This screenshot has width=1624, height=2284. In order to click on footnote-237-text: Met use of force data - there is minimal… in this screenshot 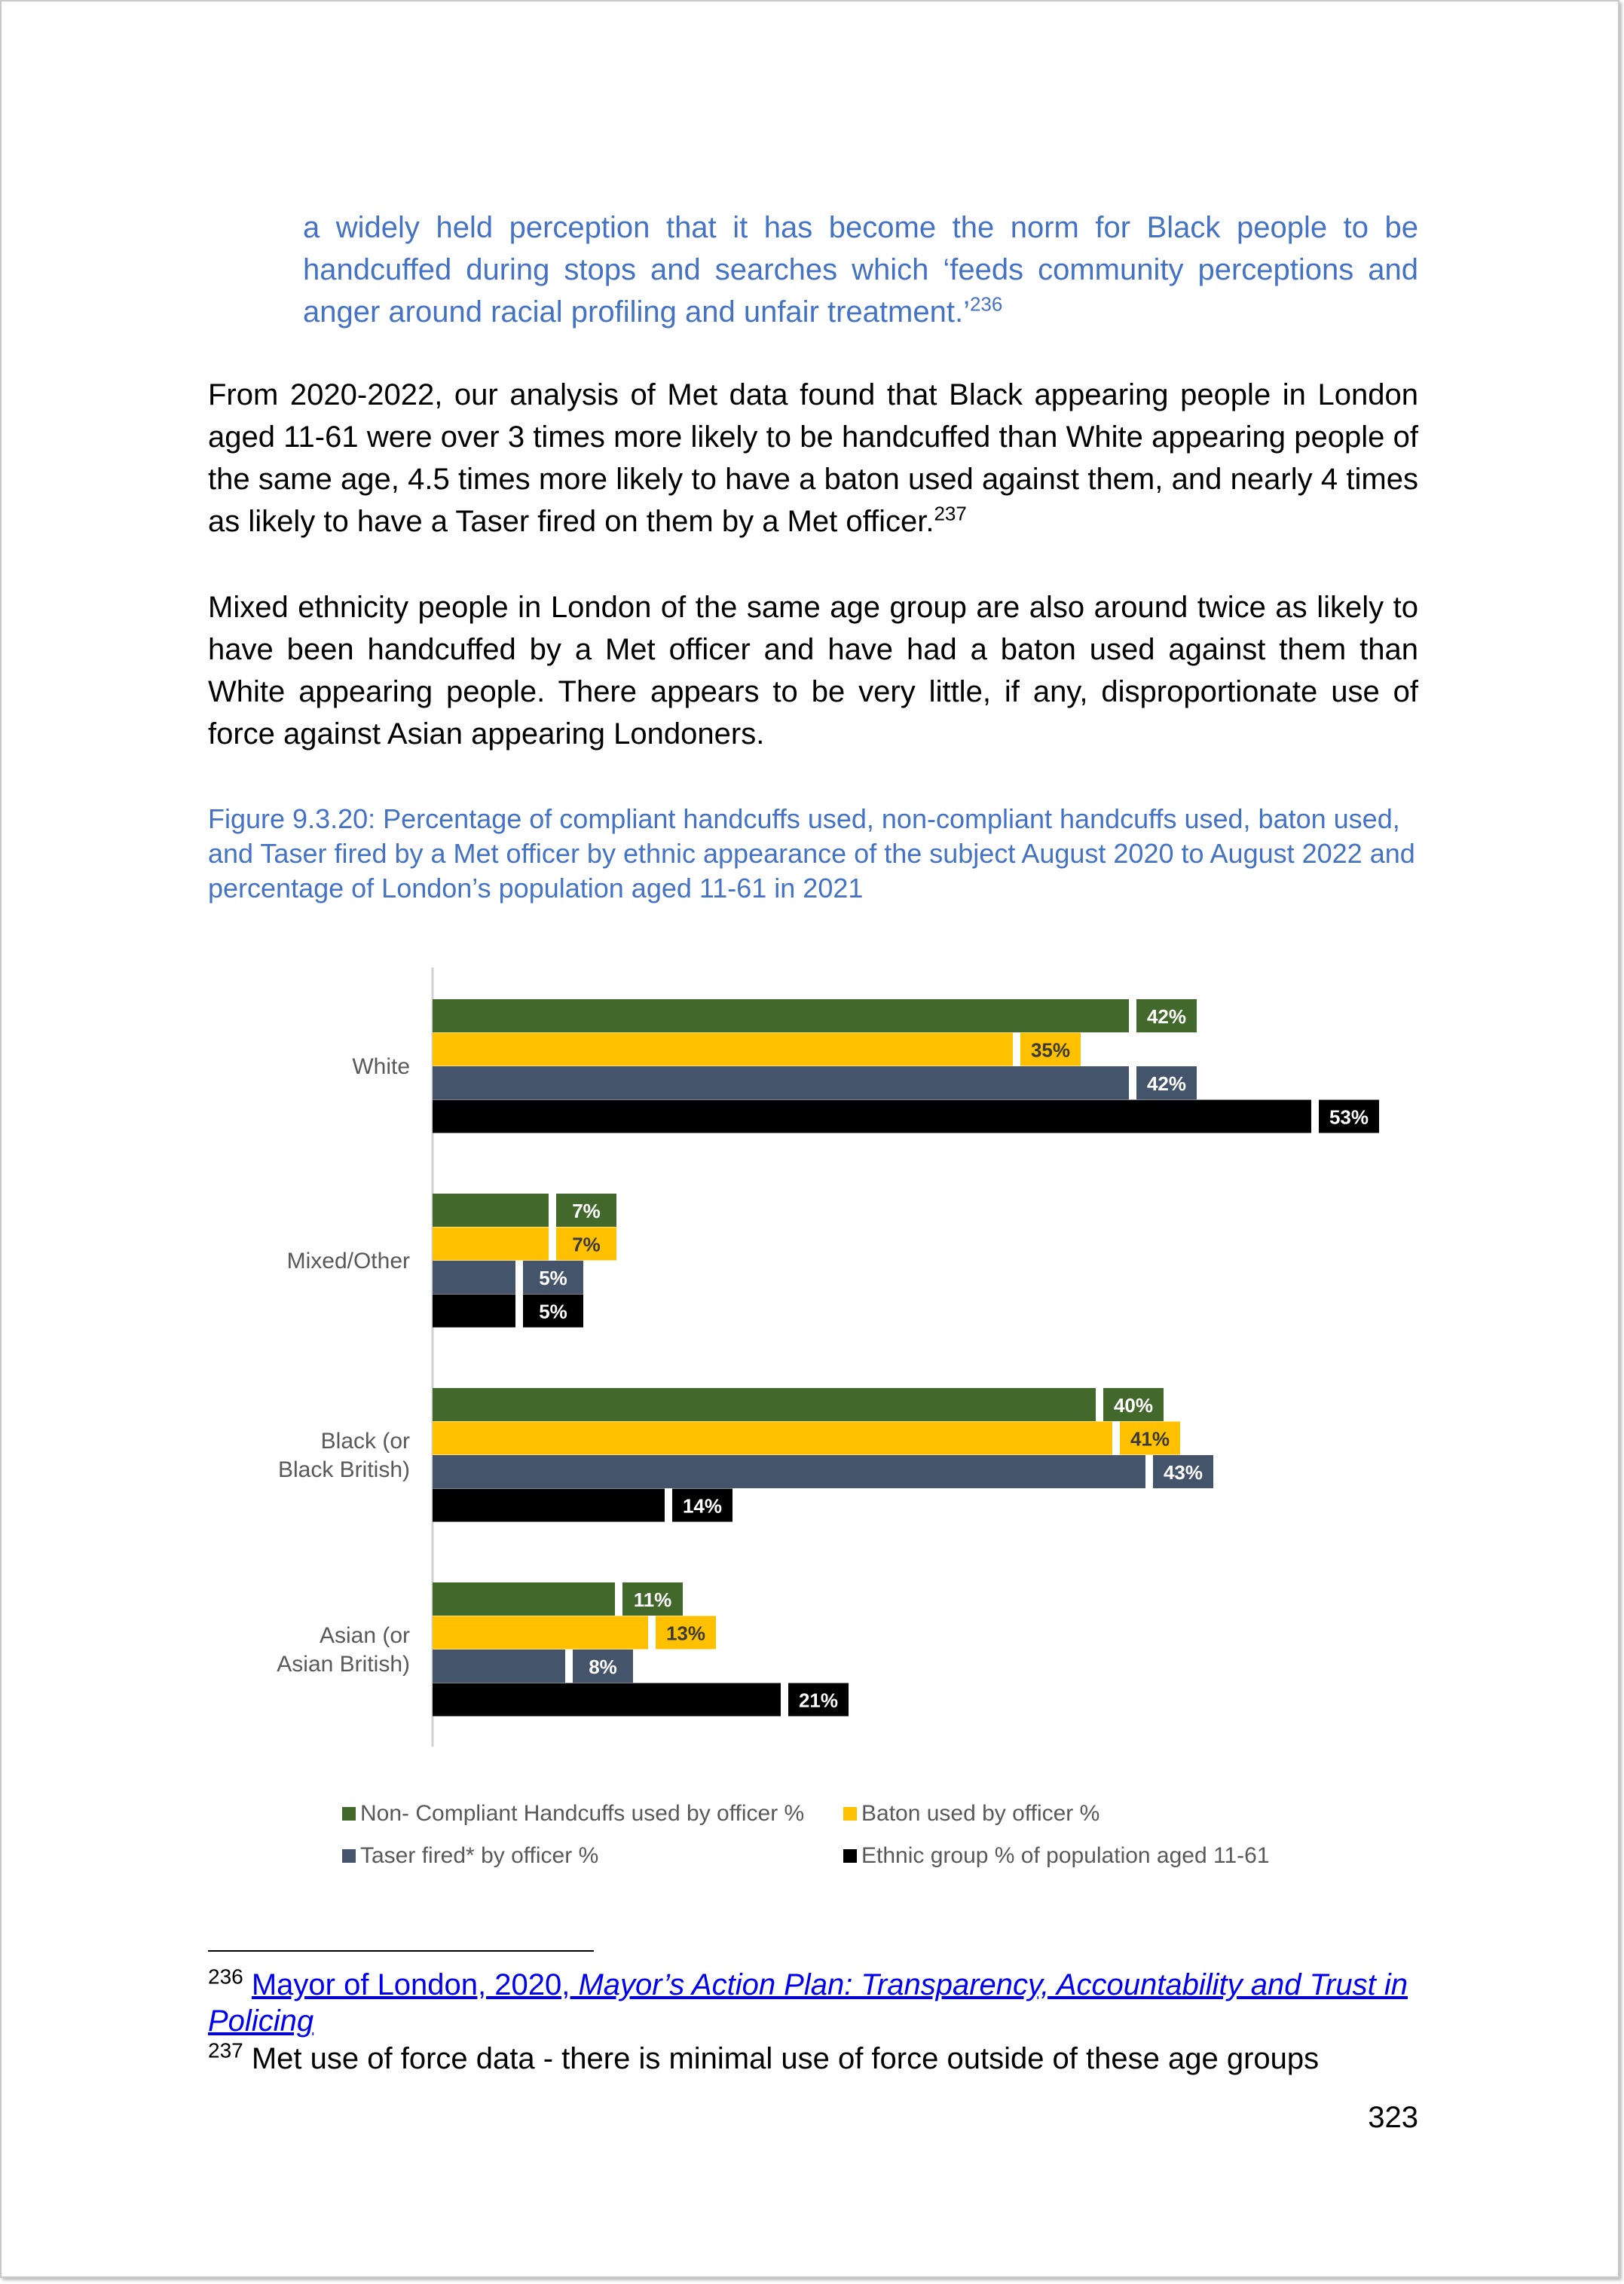, I will do `click(786, 2058)`.